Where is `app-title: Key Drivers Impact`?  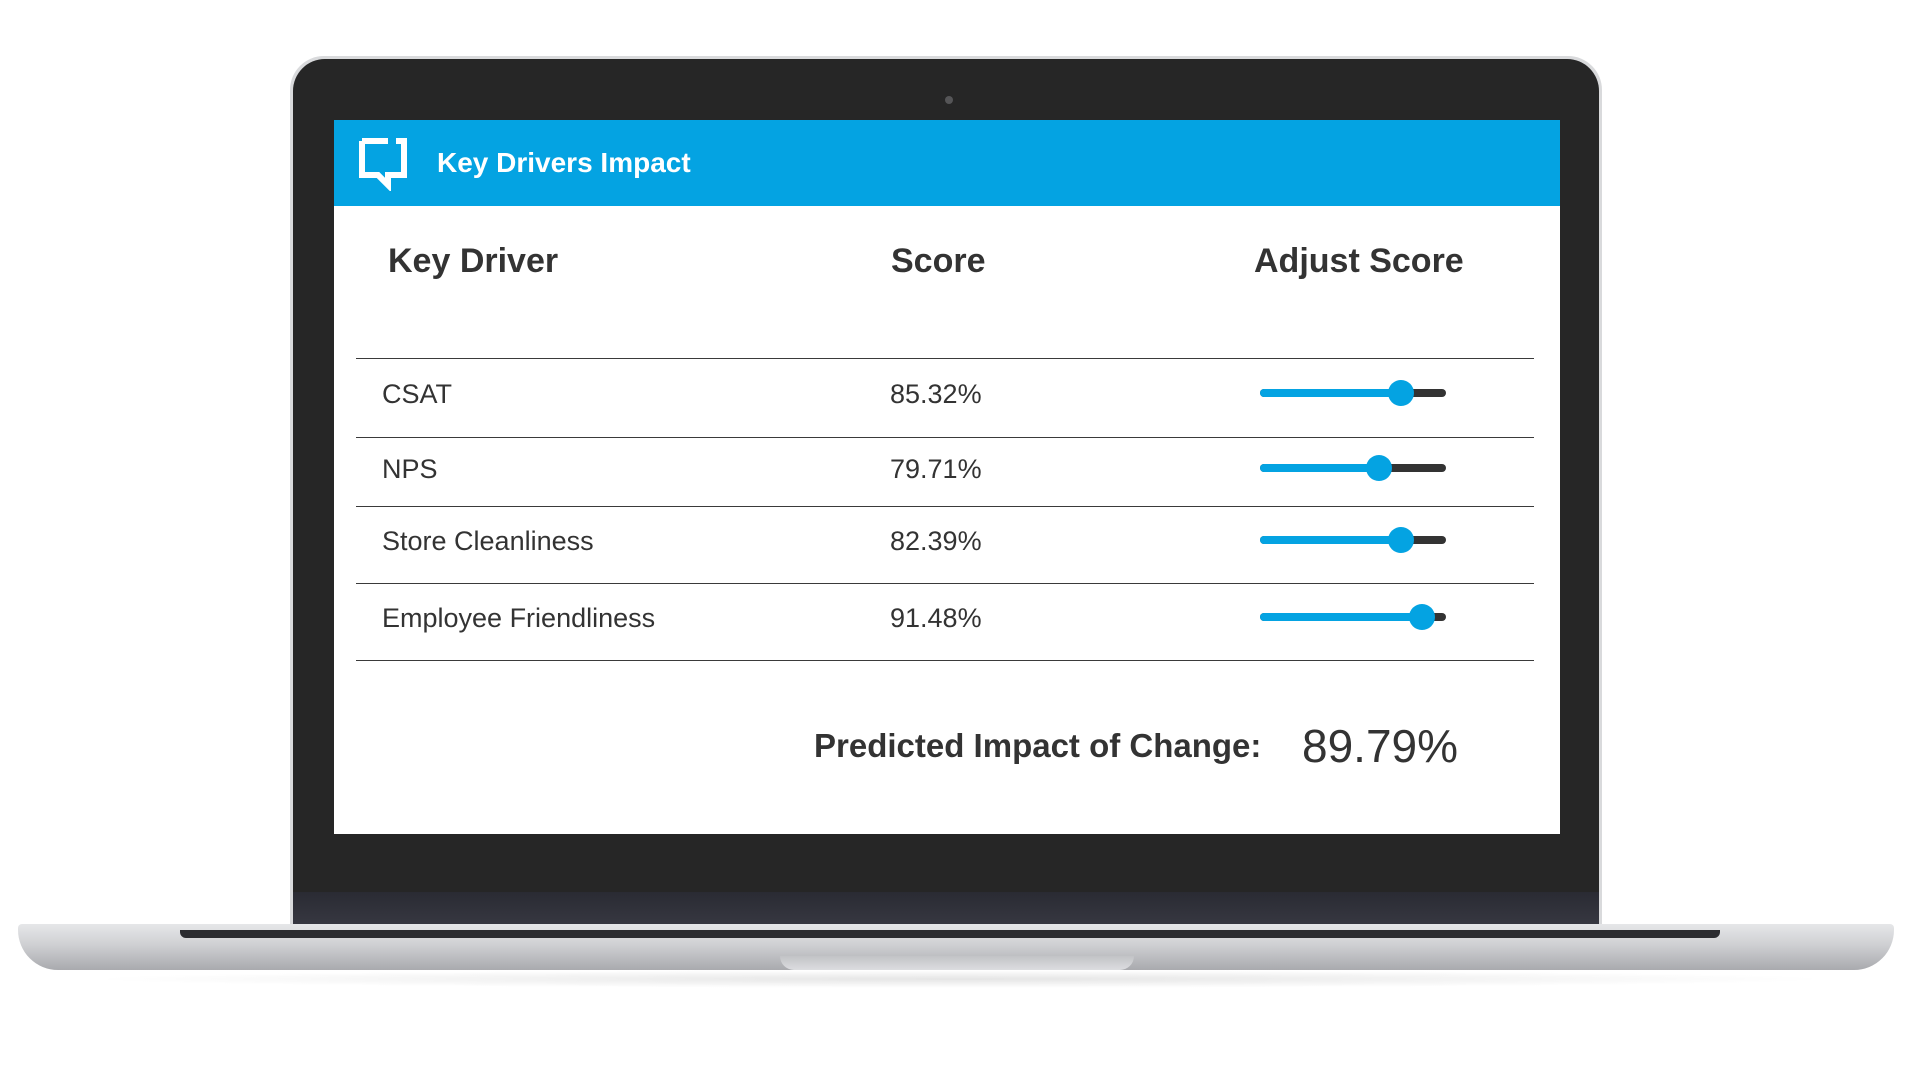
app-title: Key Drivers Impact is located at coordinates (564, 162).